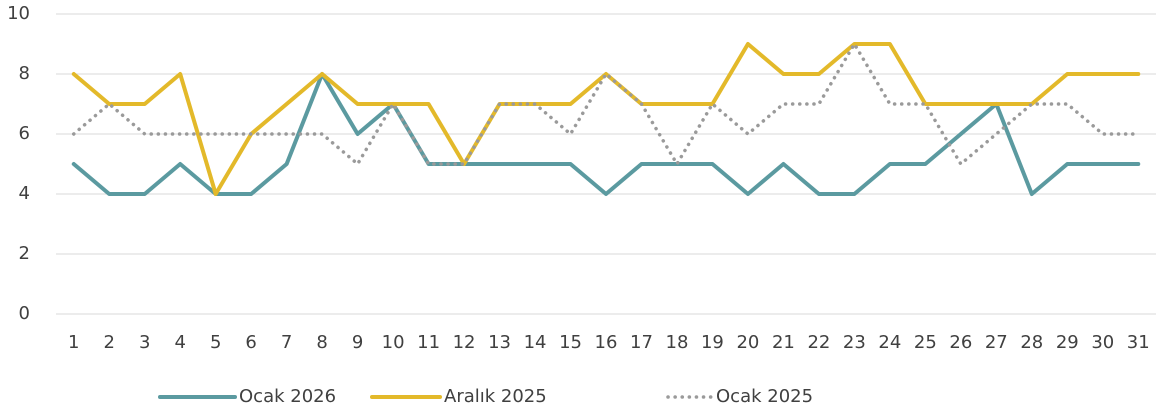  What do you see at coordinates (321, 342) in the screenshot?
I see `x-tick-label: 8` at bounding box center [321, 342].